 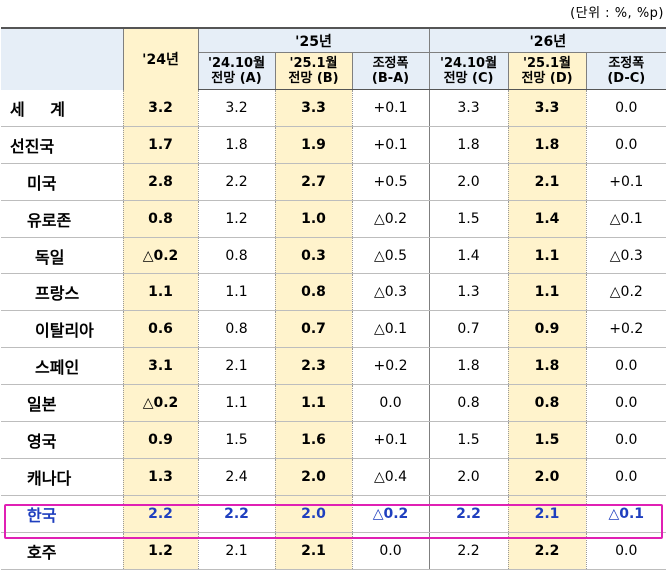 What do you see at coordinates (313, 108) in the screenshot?
I see `value-2025-b: 3.3` at bounding box center [313, 108].